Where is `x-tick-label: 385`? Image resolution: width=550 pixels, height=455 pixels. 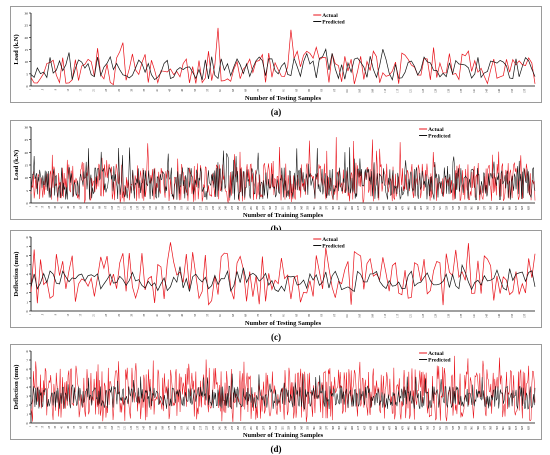
x-tick-label: 385 is located at coordinates (333, 427).